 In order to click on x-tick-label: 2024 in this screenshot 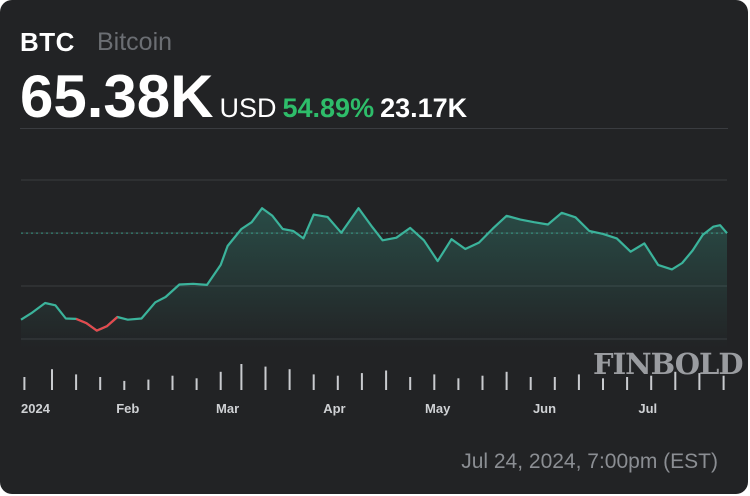, I will do `click(36, 408)`.